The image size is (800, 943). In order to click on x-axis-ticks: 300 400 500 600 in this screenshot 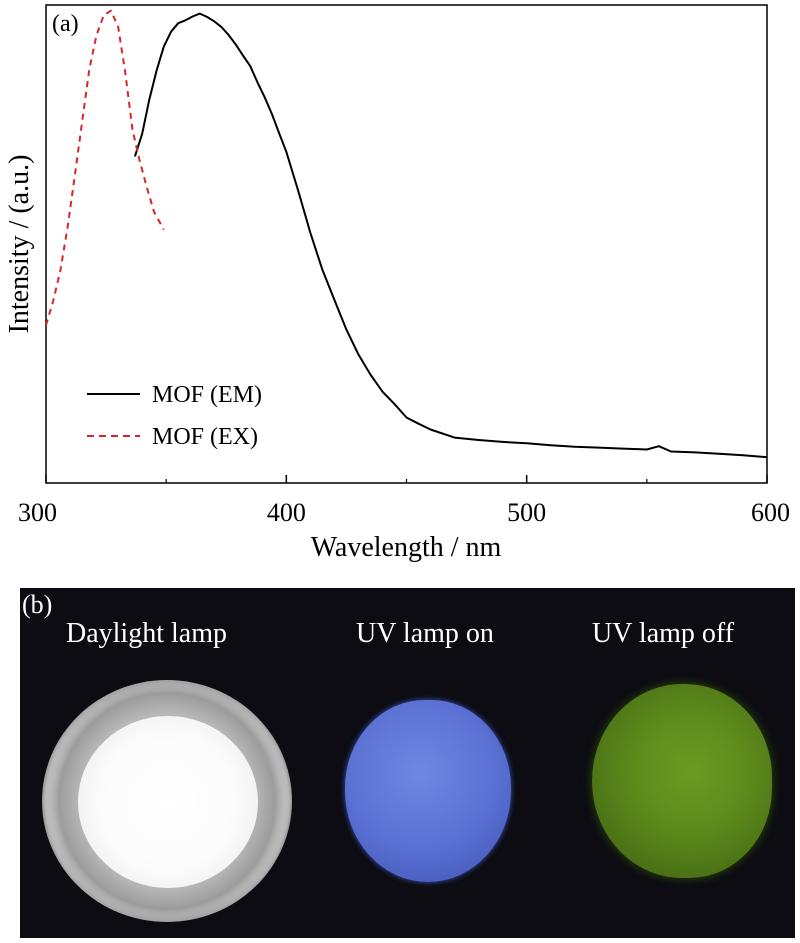, I will do `click(404, 501)`.